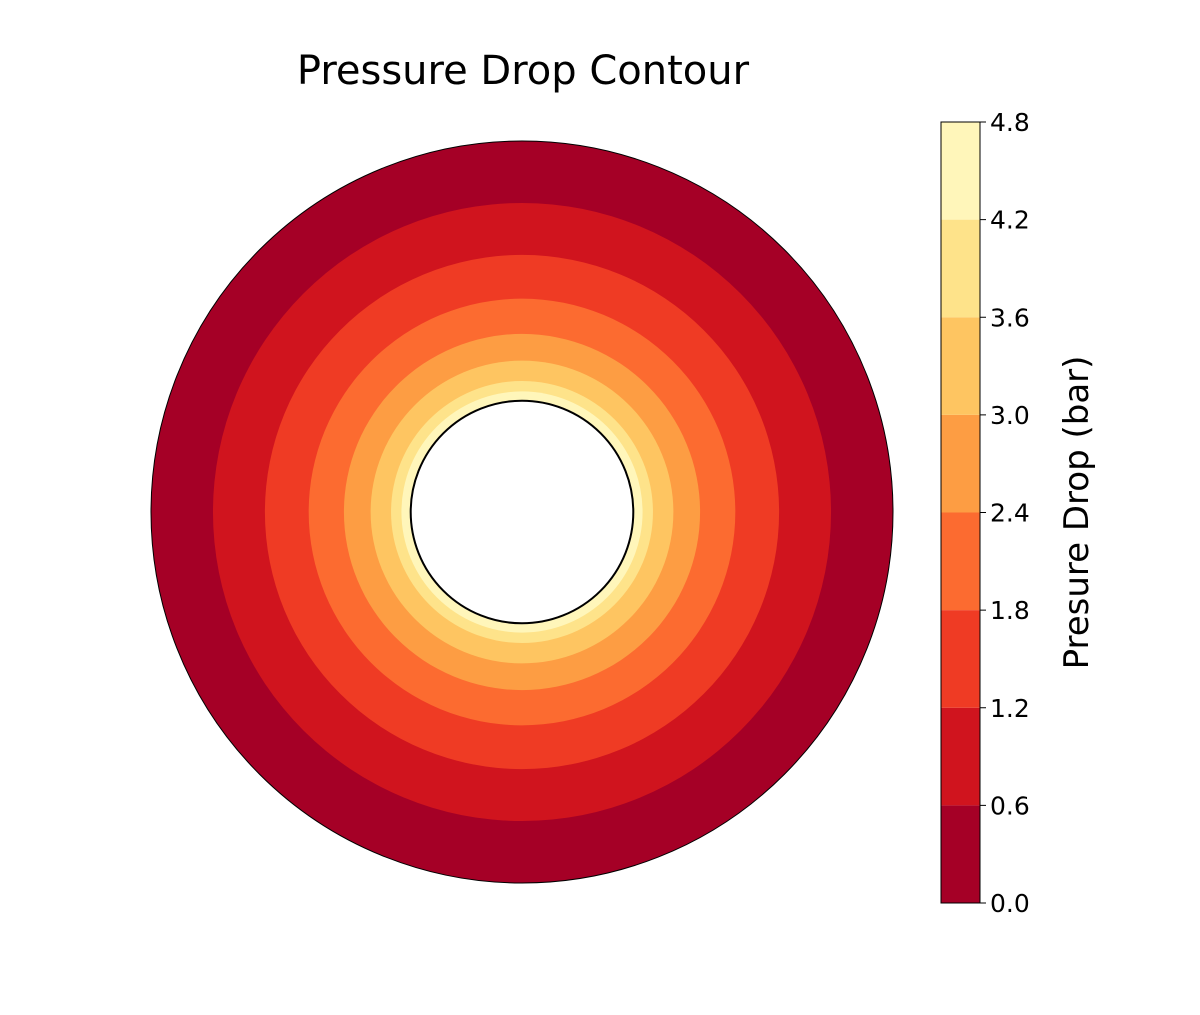 The width and height of the screenshot is (1200, 1015). I want to click on colorbar-segment-1.8-2.4, so click(960, 561).